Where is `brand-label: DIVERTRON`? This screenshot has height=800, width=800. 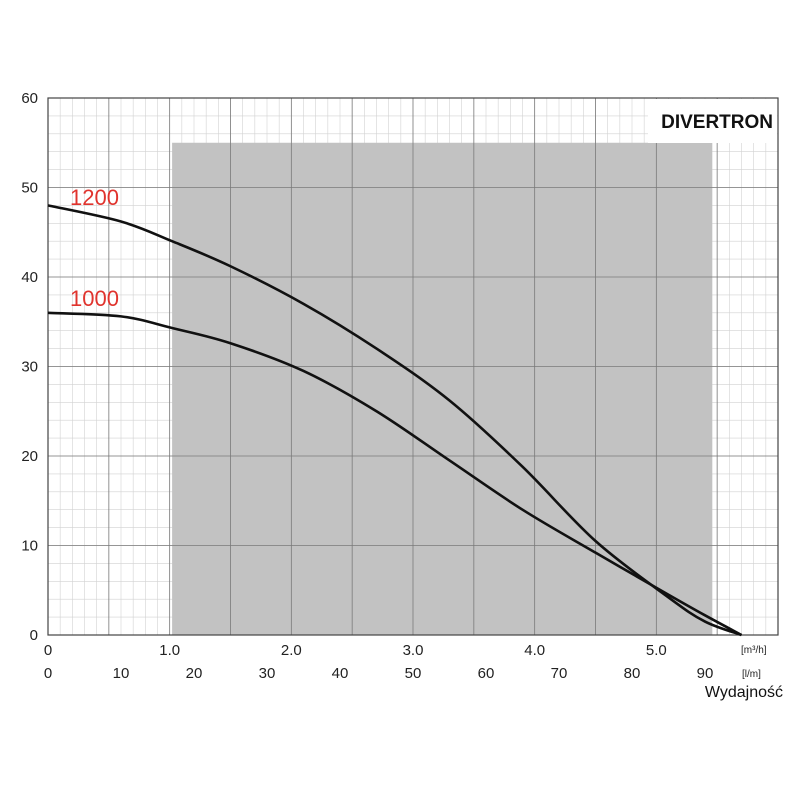
brand-label: DIVERTRON is located at coordinates (717, 122).